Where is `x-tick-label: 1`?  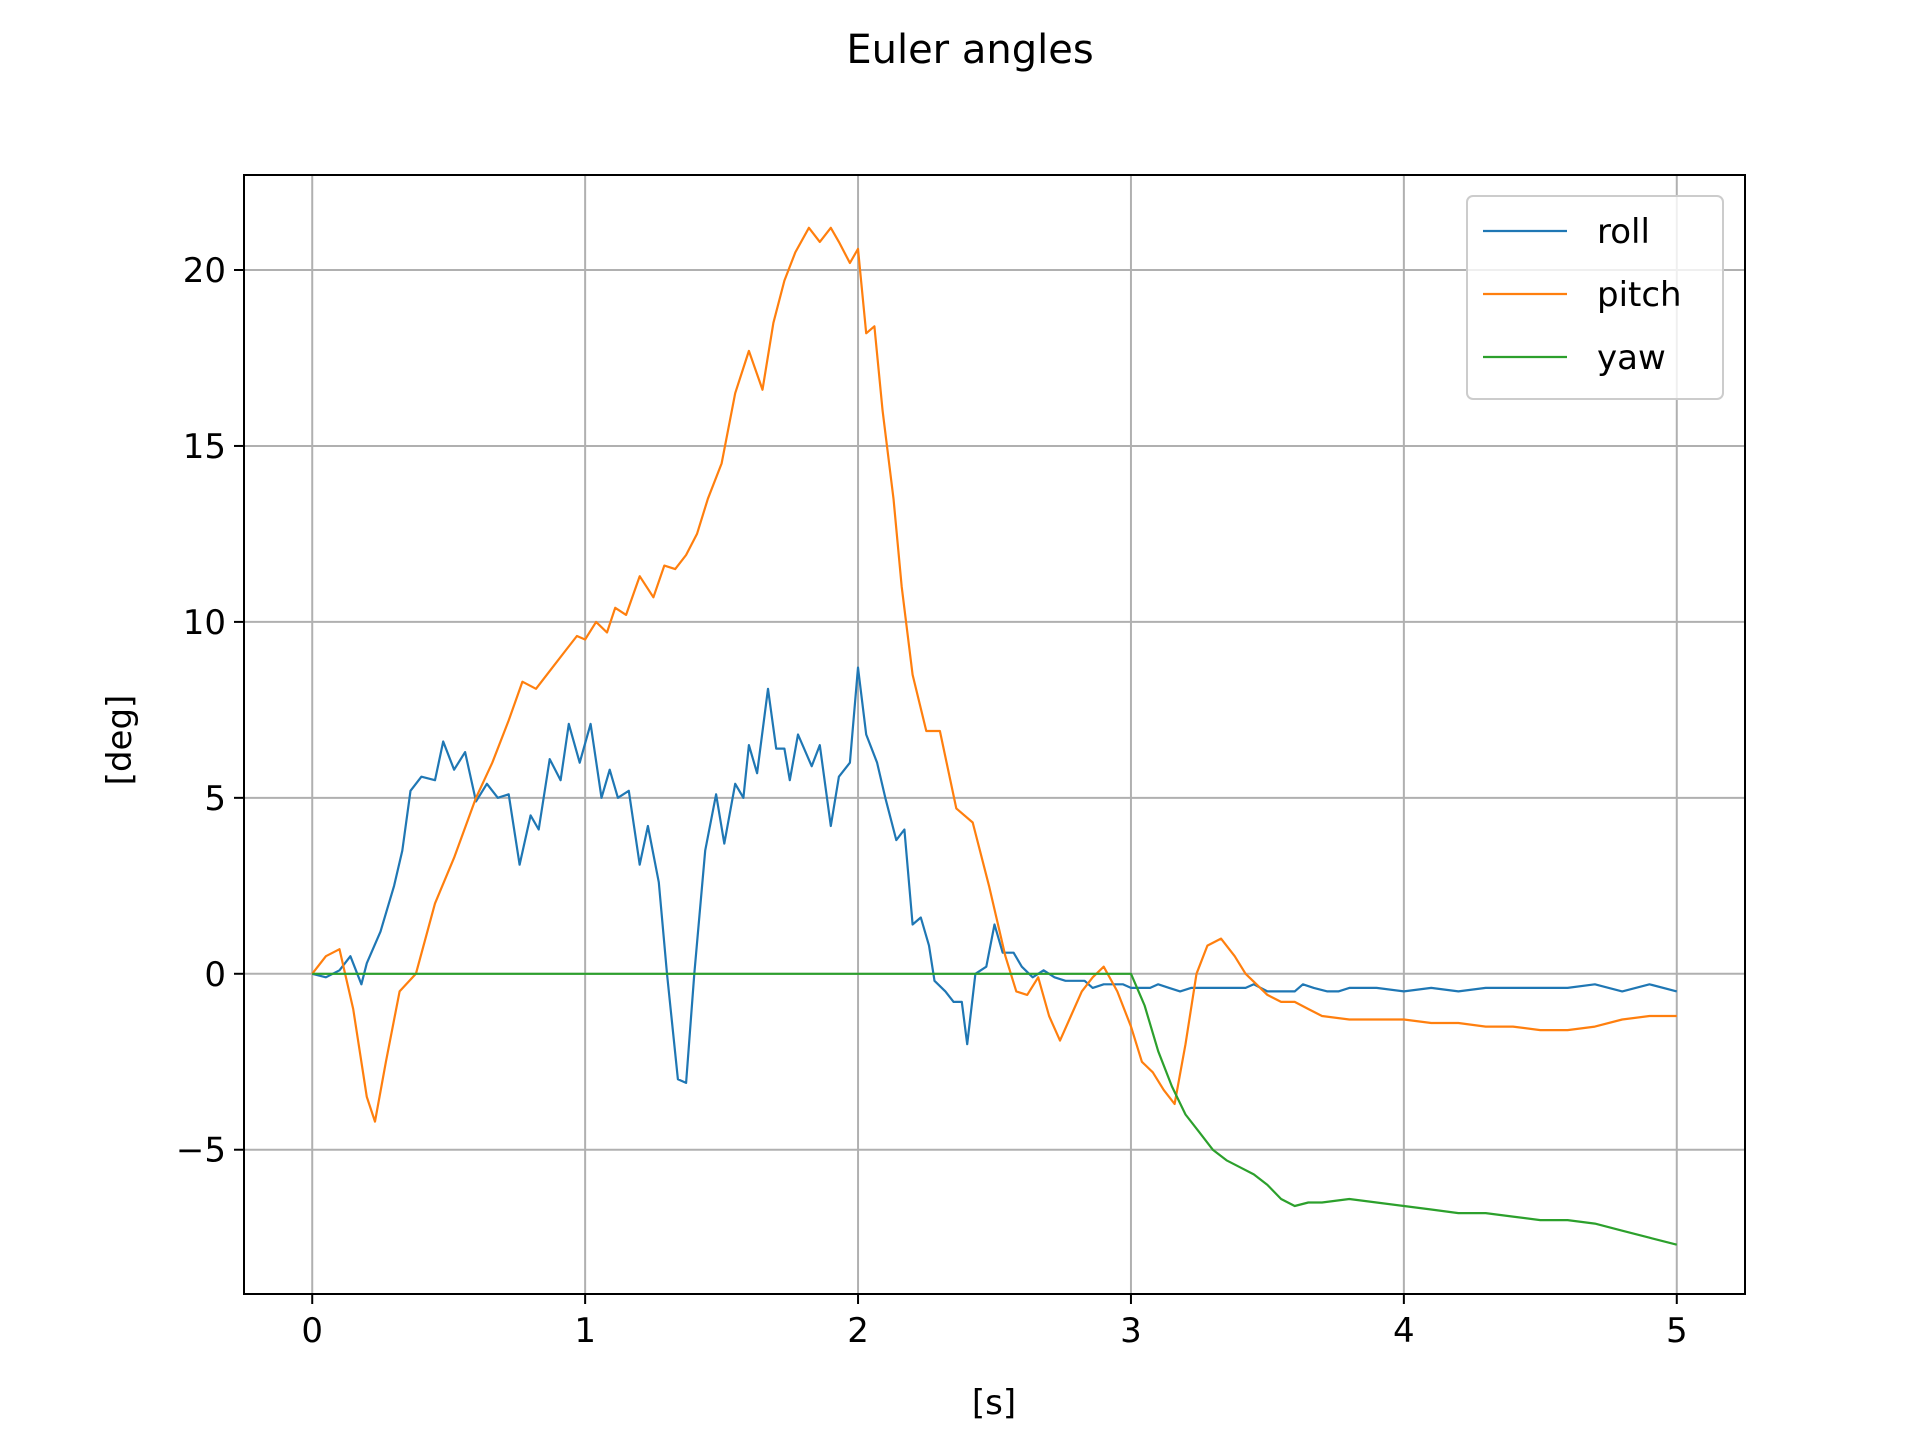
x-tick-label: 1 is located at coordinates (585, 1331).